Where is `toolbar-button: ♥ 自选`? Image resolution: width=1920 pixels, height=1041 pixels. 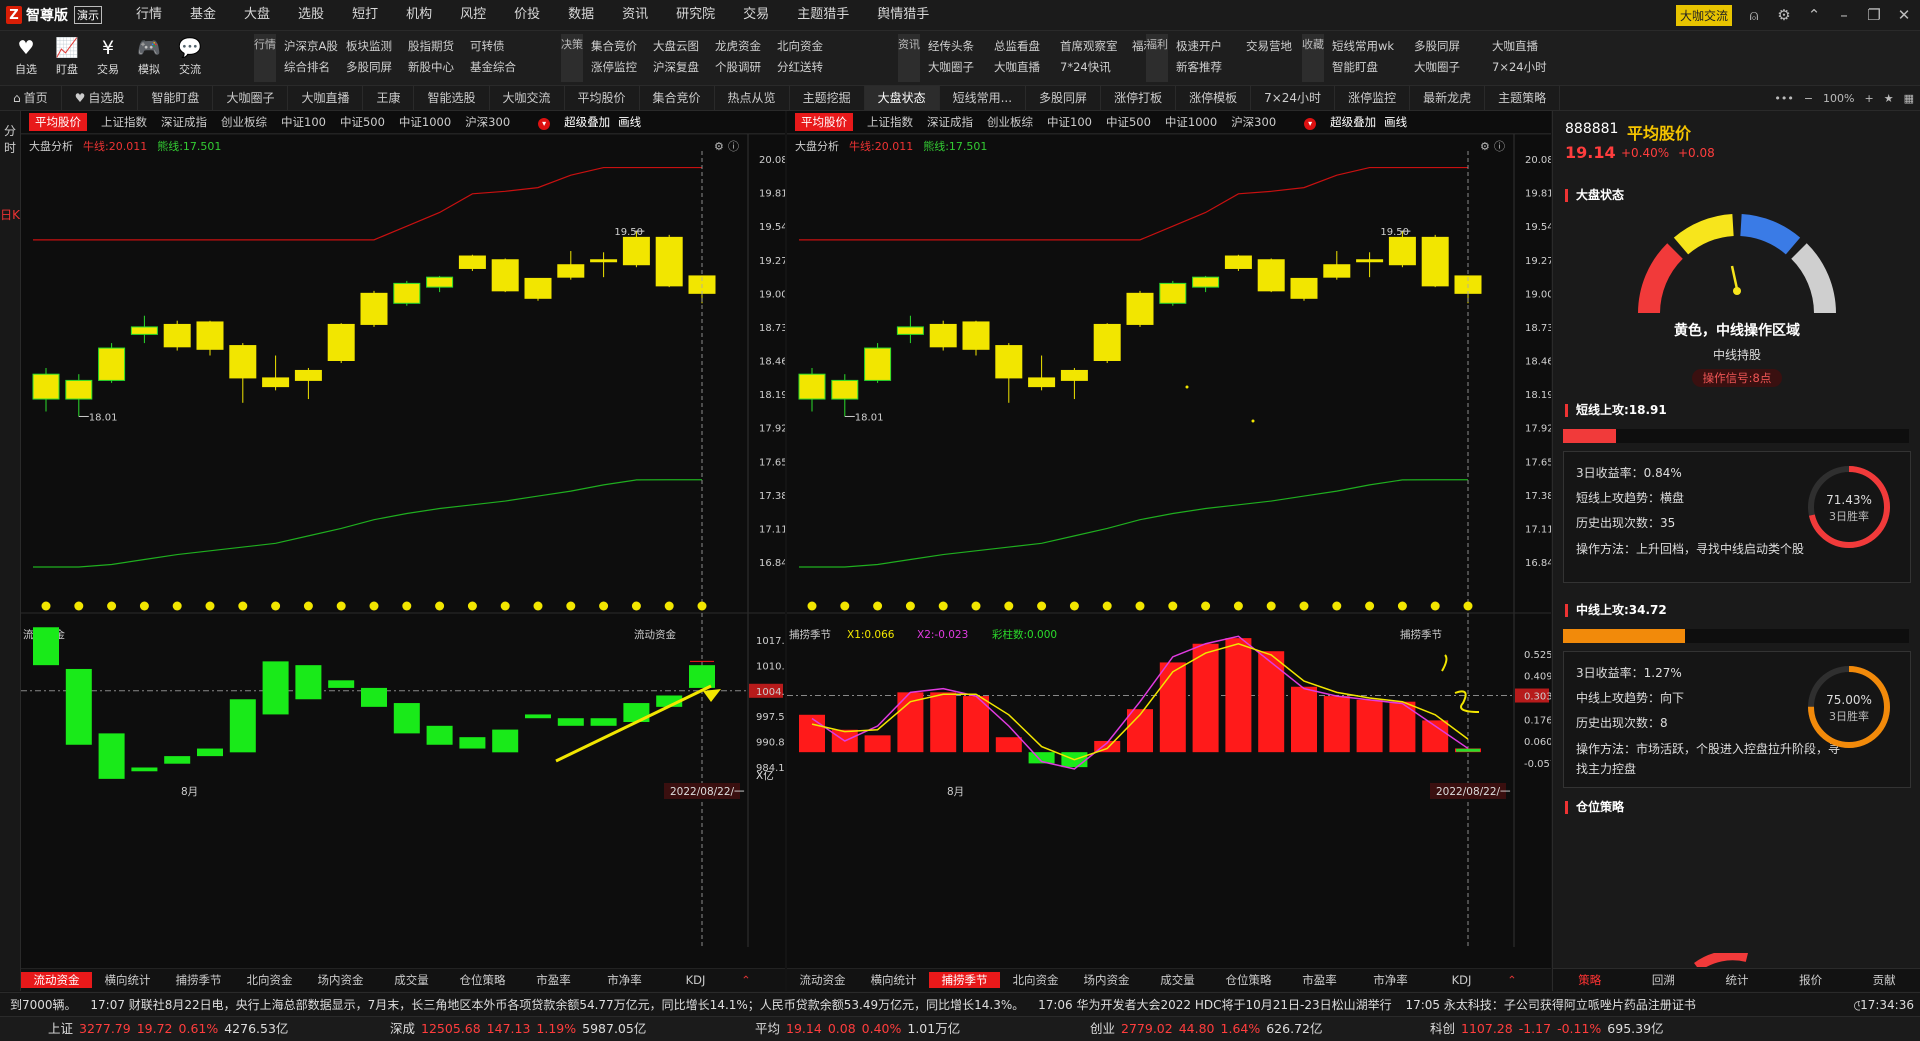
toolbar-button: ♥ 自选 is located at coordinates (26, 56).